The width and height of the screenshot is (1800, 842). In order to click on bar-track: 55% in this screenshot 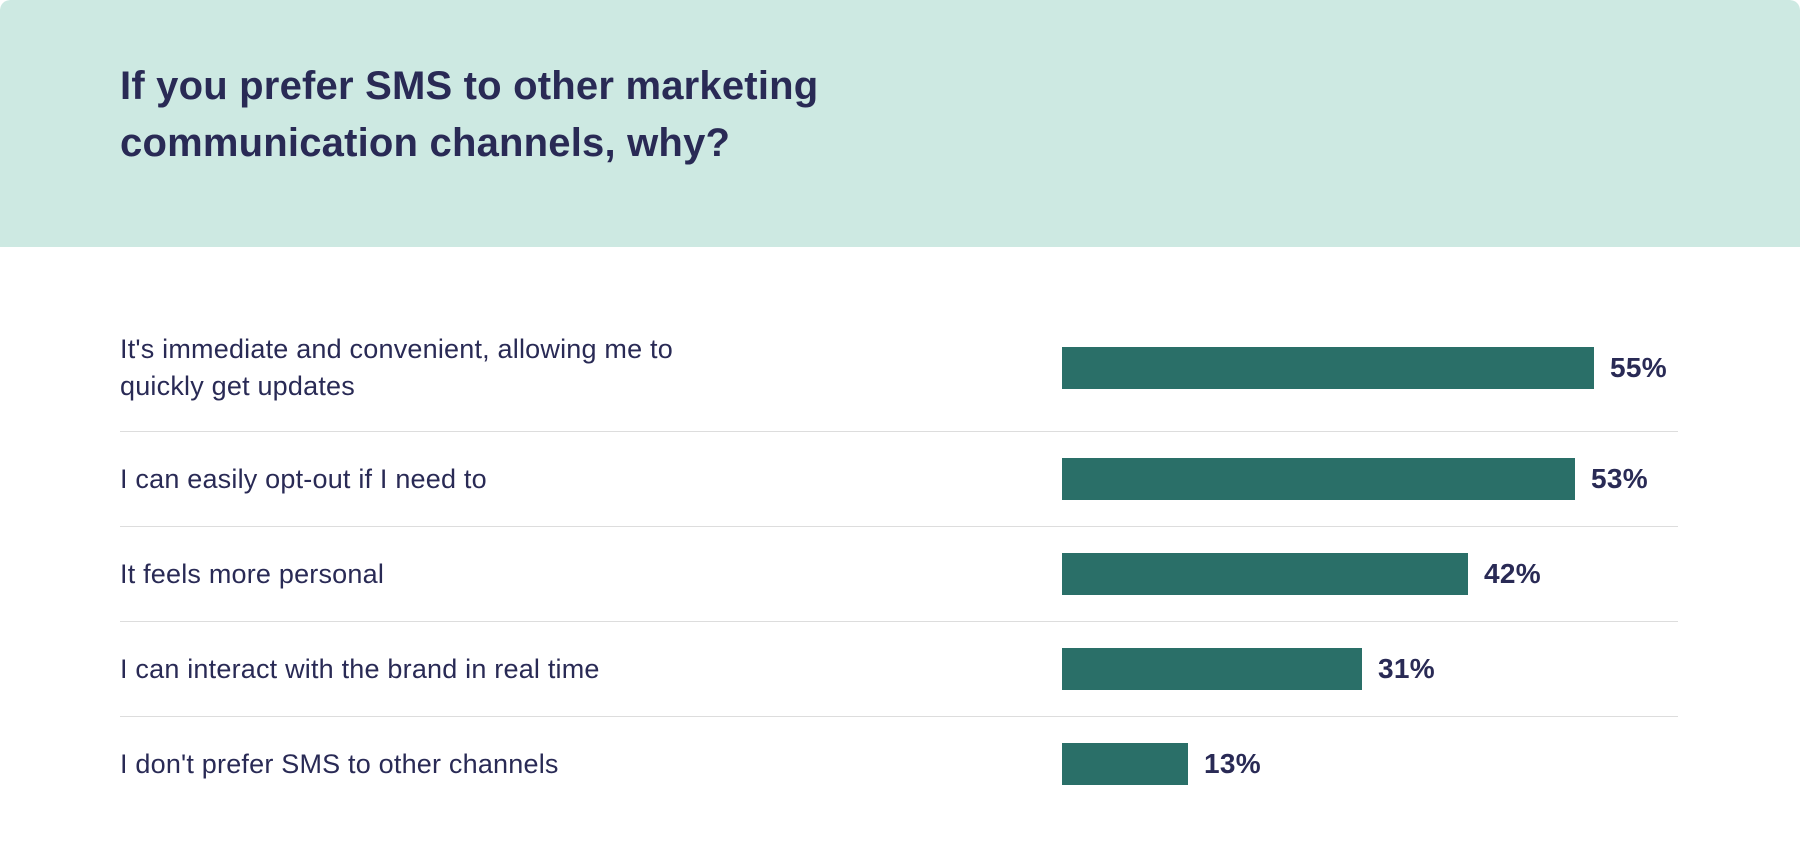, I will do `click(1370, 368)`.